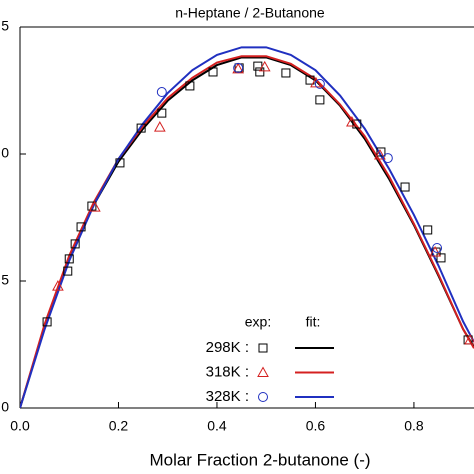 The width and height of the screenshot is (474, 474). What do you see at coordinates (259, 459) in the screenshot?
I see `x-axis-label: Molar Fraction 2-butanone (-)` at bounding box center [259, 459].